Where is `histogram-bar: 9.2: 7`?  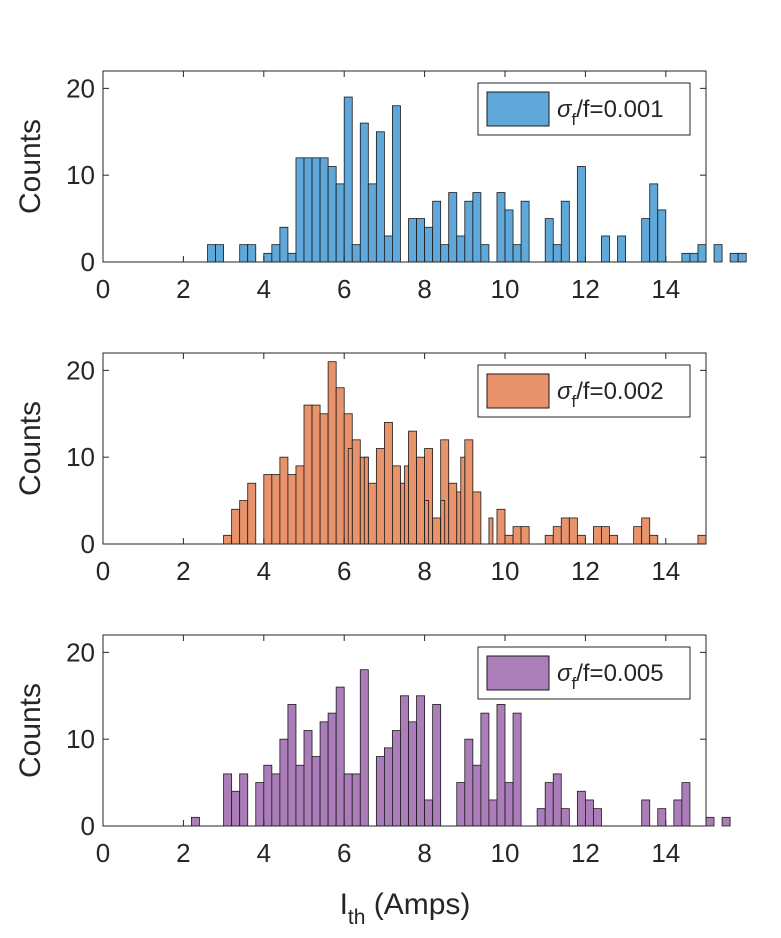 histogram-bar: 9.2: 7 is located at coordinates (477, 795).